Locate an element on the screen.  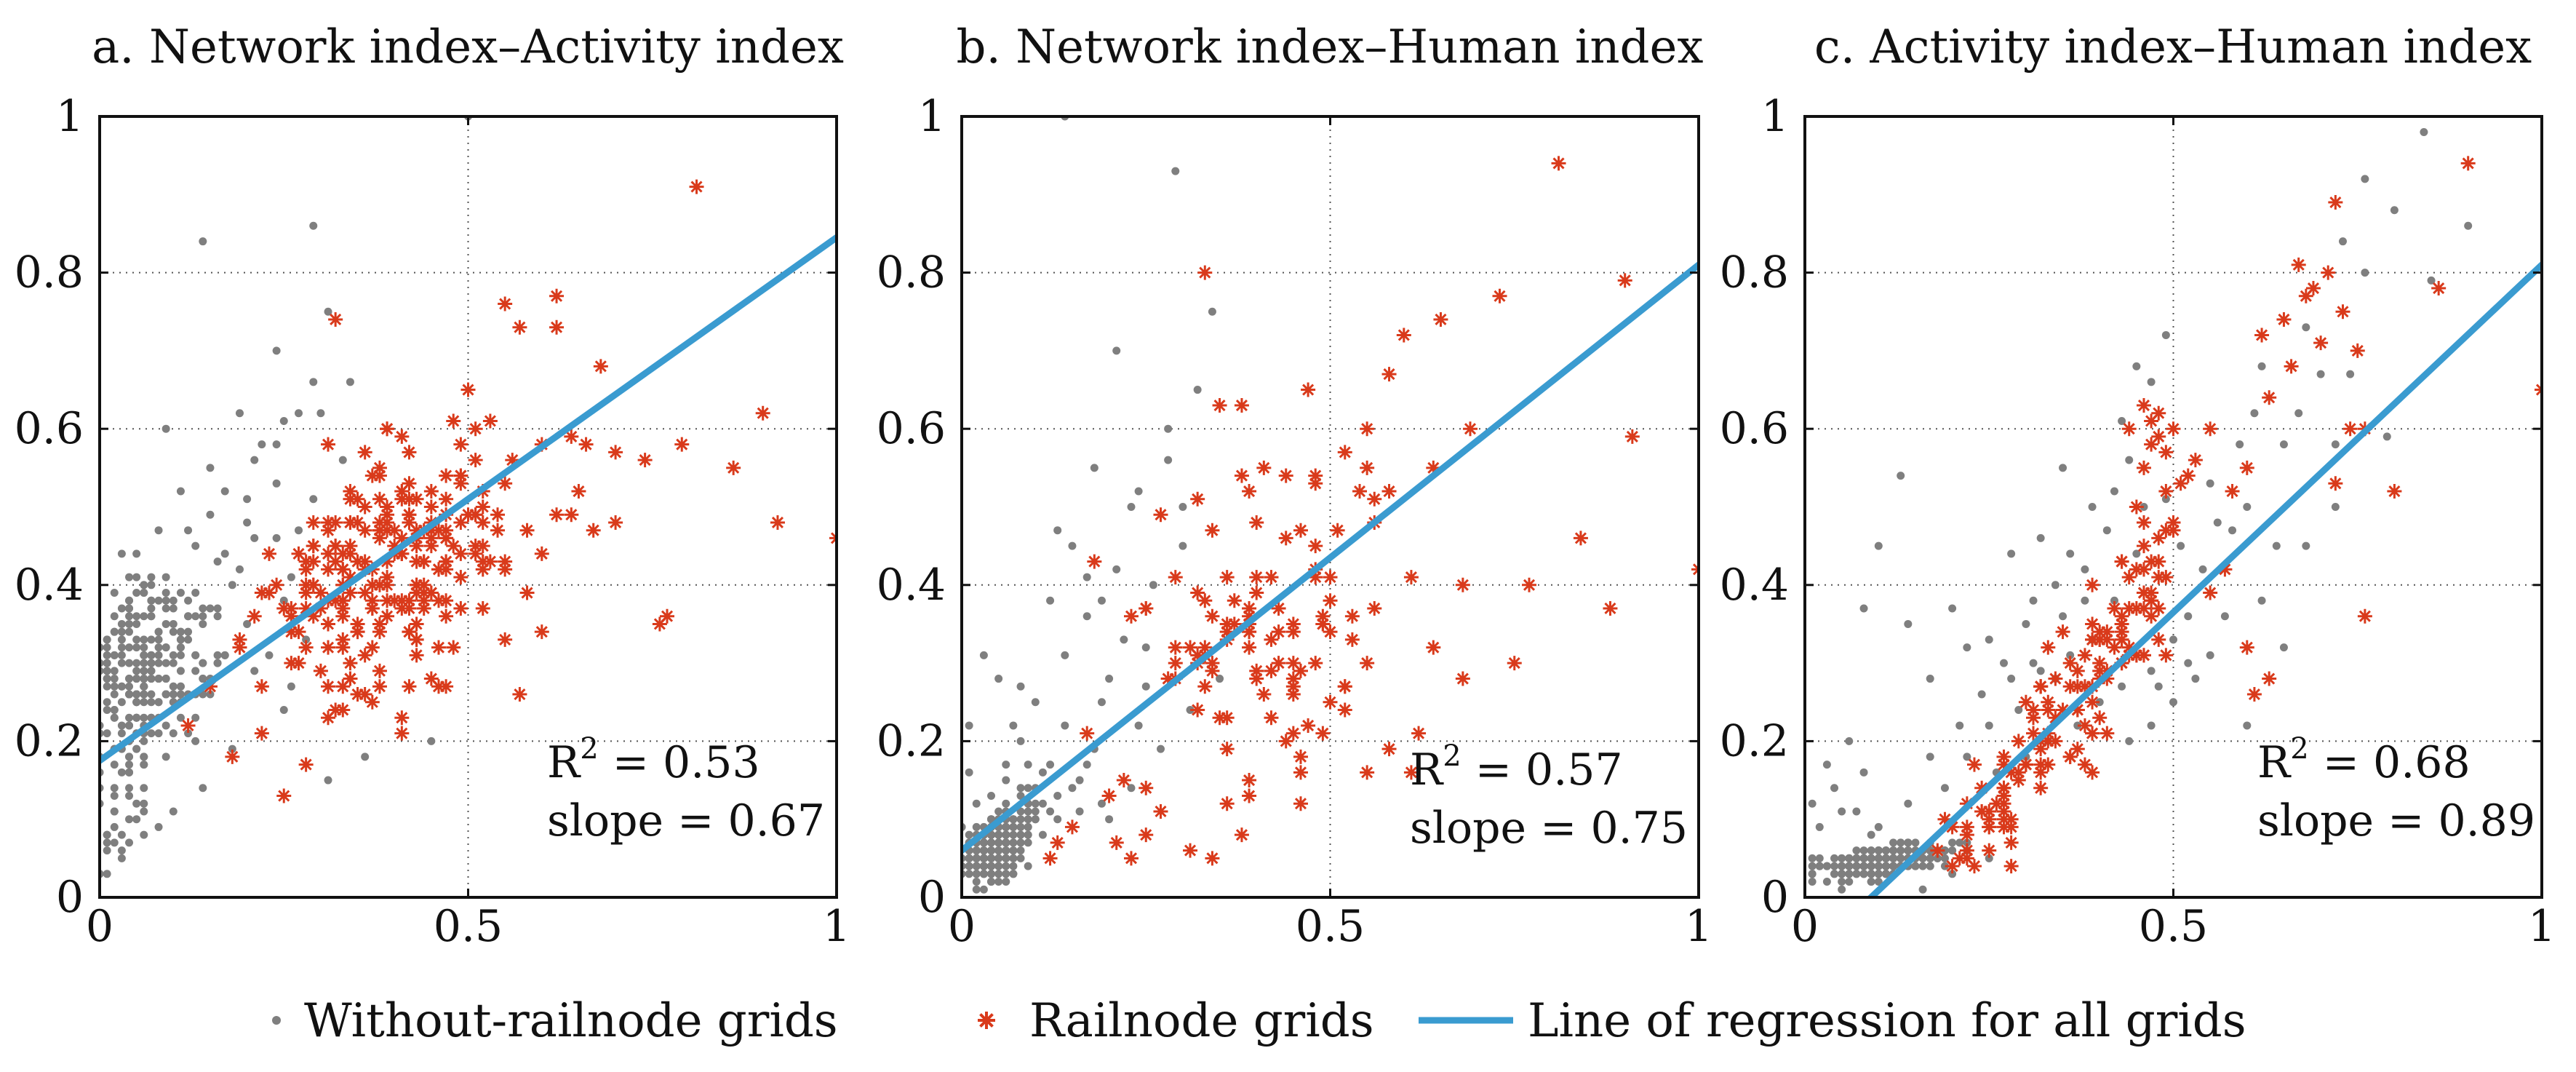
x-tick-label: 0 is located at coordinates (962, 926).